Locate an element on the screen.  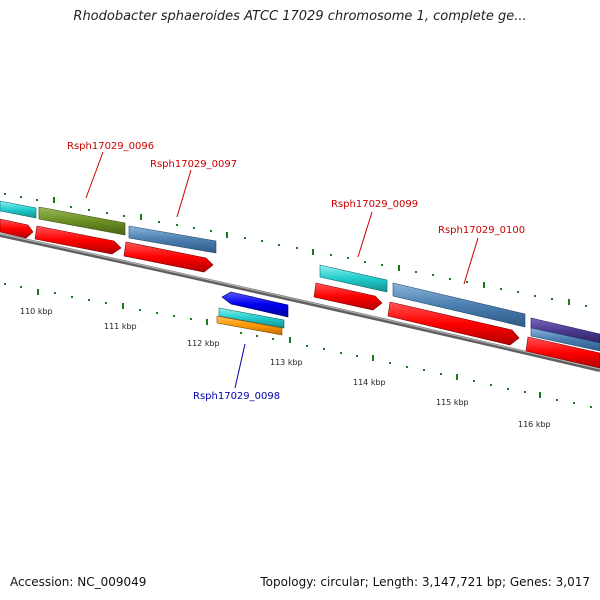
tick-label-116: 116 kbp is located at coordinates (534, 424).